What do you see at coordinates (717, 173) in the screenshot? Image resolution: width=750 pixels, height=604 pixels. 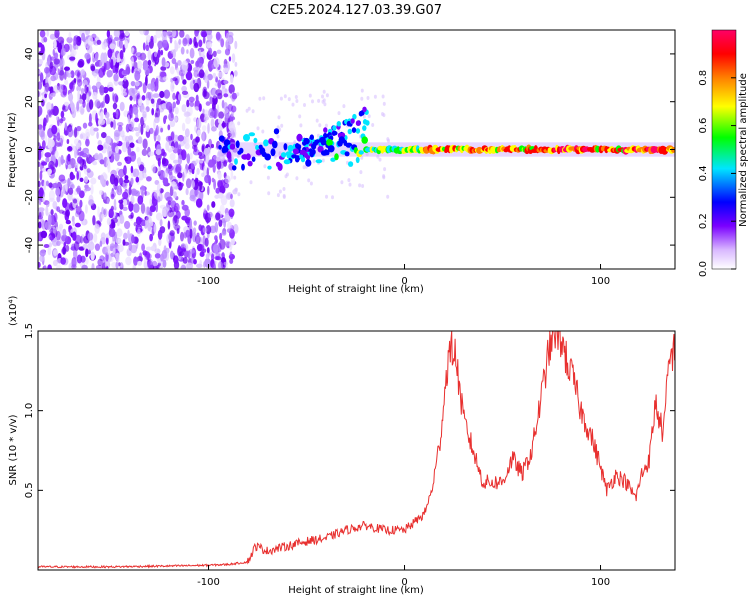 I see `colorbar-ticks: 0.0 0.2 0.4 0.6 0.8` at bounding box center [717, 173].